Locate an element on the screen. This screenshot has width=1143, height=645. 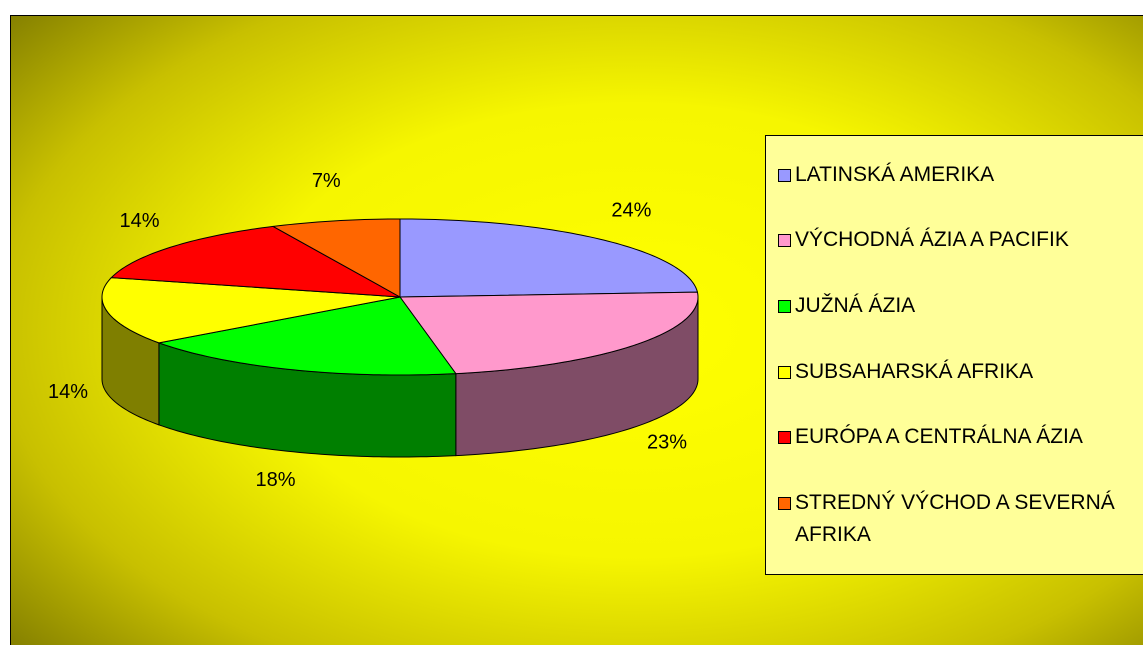
data-label: 18% is located at coordinates (276, 480).